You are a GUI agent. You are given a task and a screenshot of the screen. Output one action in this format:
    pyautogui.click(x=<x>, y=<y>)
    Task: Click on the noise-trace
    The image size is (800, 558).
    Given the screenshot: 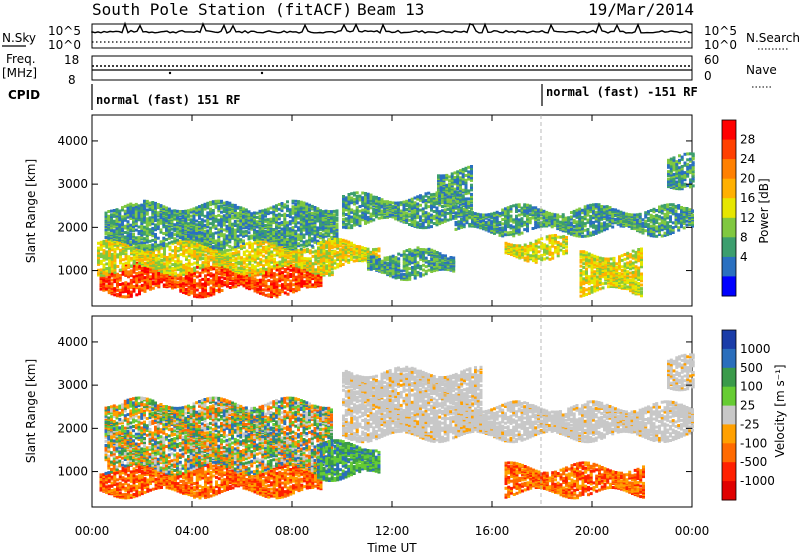 What is the action you would take?
    pyautogui.click(x=392, y=33)
    